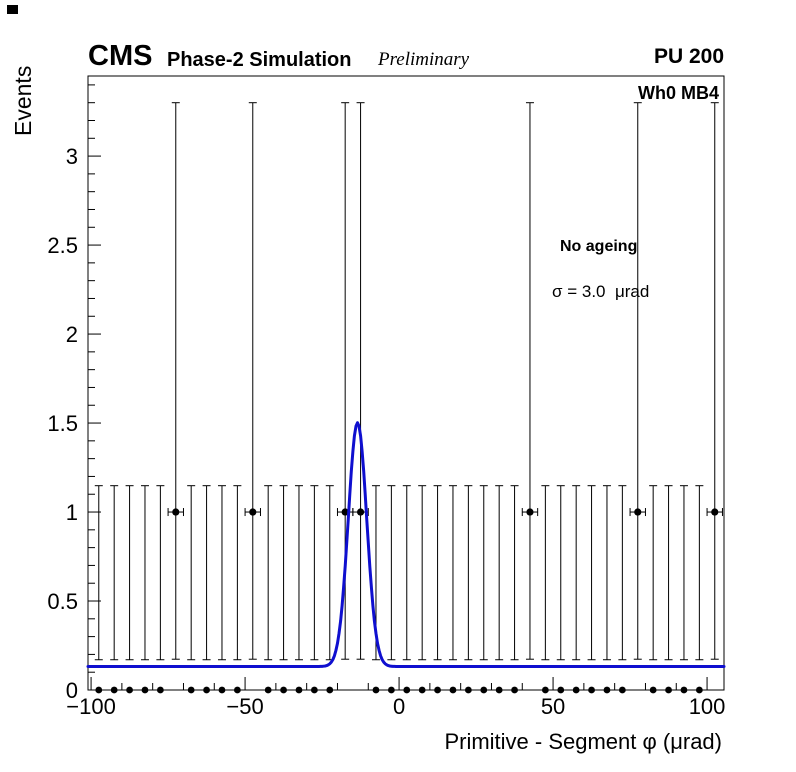 Image resolution: width=796 pixels, height=772 pixels. What do you see at coordinates (62, 245) in the screenshot?
I see `y-tick-label: 2.5` at bounding box center [62, 245].